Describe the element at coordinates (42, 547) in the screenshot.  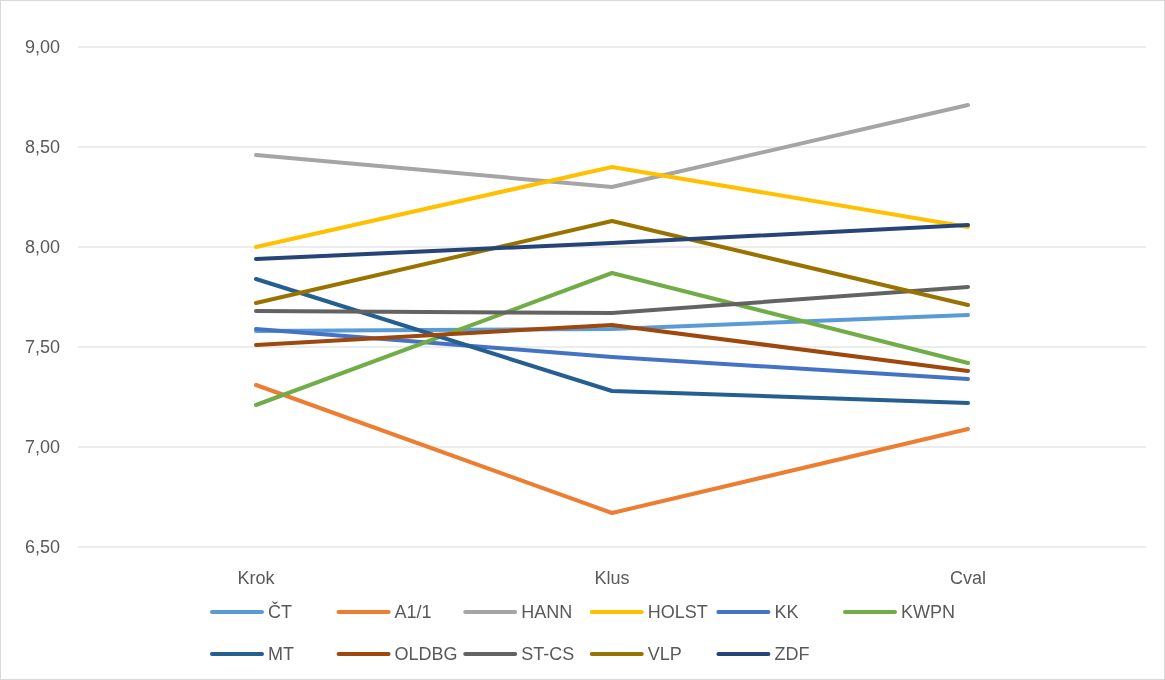
I see `y-tick-label: 6,50` at that location.